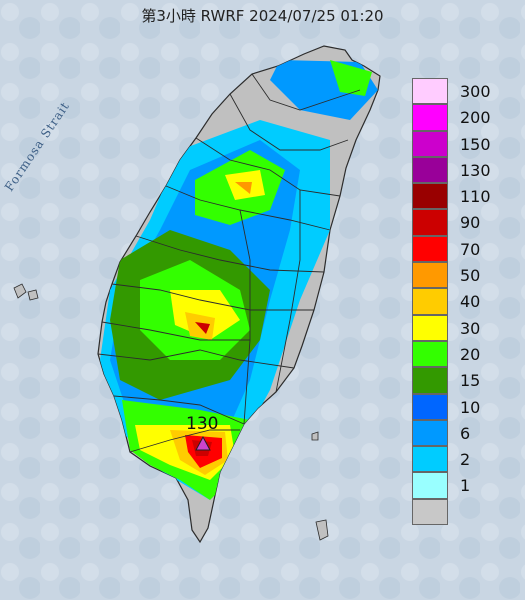 The image size is (525, 600). Describe the element at coordinates (475, 118) in the screenshot. I see `legend-label: 200` at that location.